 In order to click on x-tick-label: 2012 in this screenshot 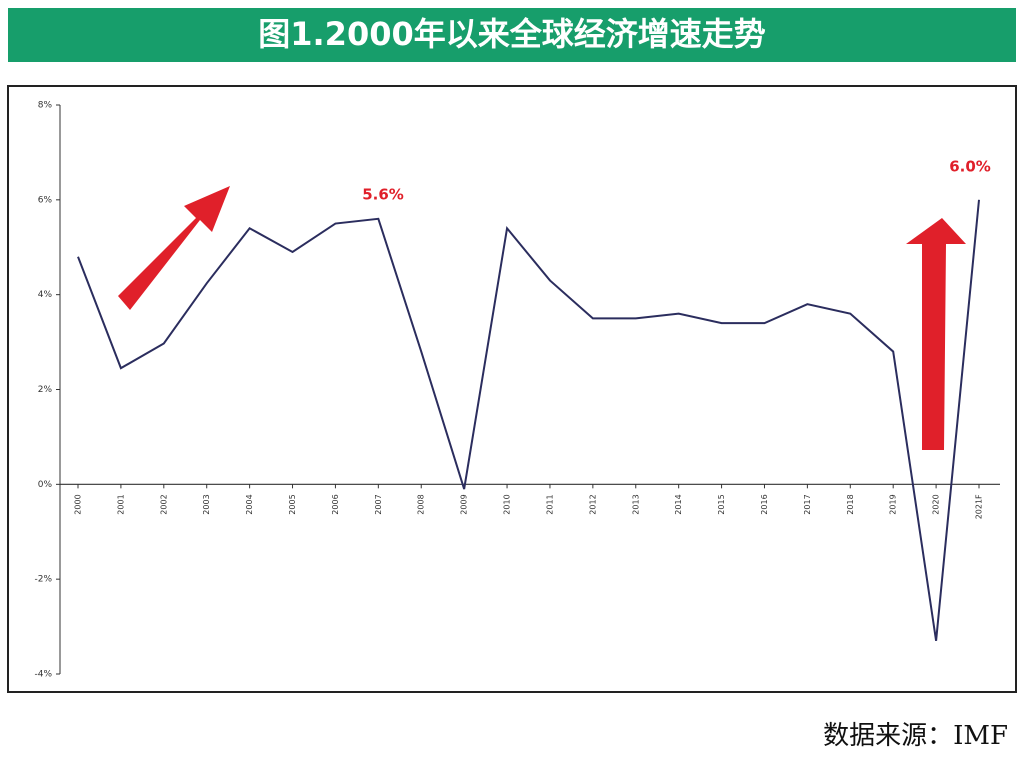, I will do `click(592, 504)`.